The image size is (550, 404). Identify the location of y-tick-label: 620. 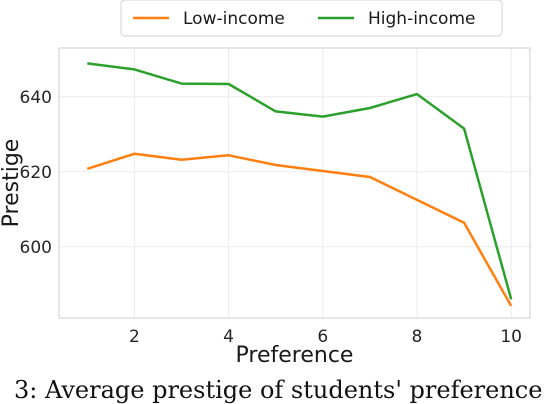
(36, 173).